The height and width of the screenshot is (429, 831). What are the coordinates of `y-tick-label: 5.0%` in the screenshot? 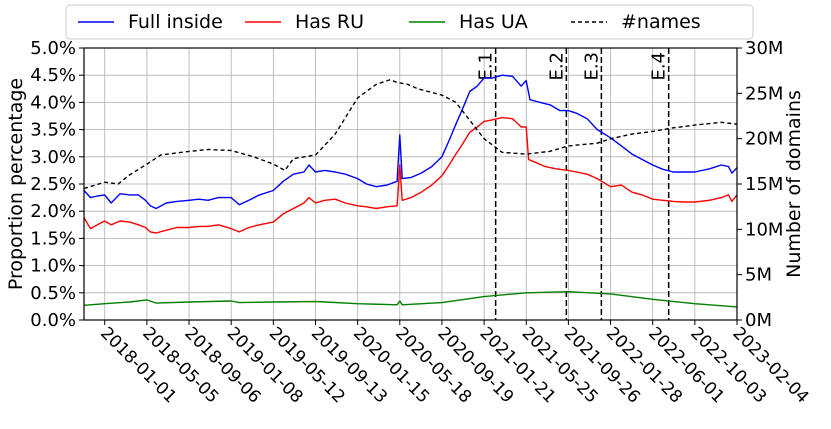 It's located at (53, 48).